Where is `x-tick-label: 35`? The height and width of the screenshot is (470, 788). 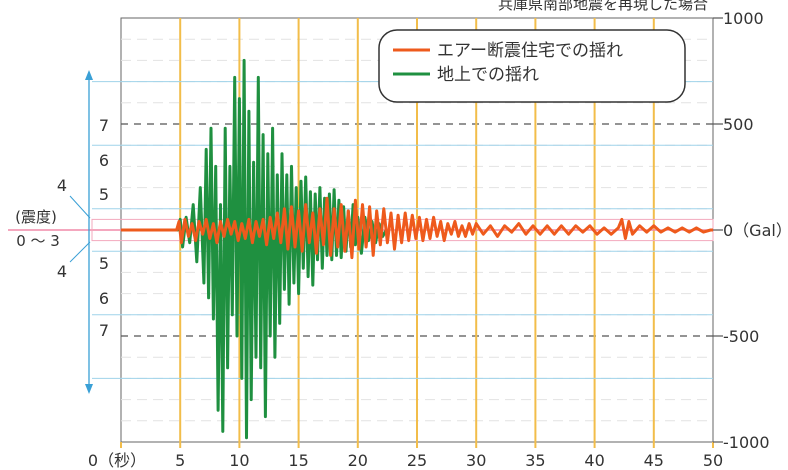 x-tick-label: 35 is located at coordinates (535, 460).